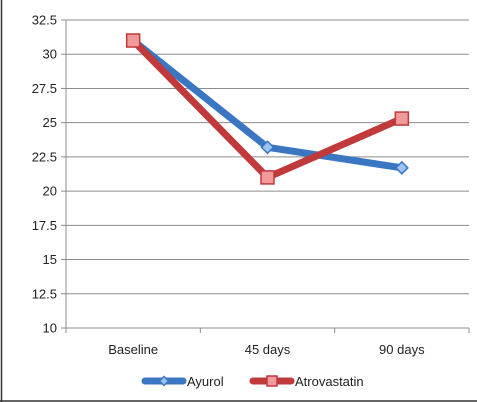  I want to click on x-tick-labels: Baseline 45 days 90 days, so click(266, 349).